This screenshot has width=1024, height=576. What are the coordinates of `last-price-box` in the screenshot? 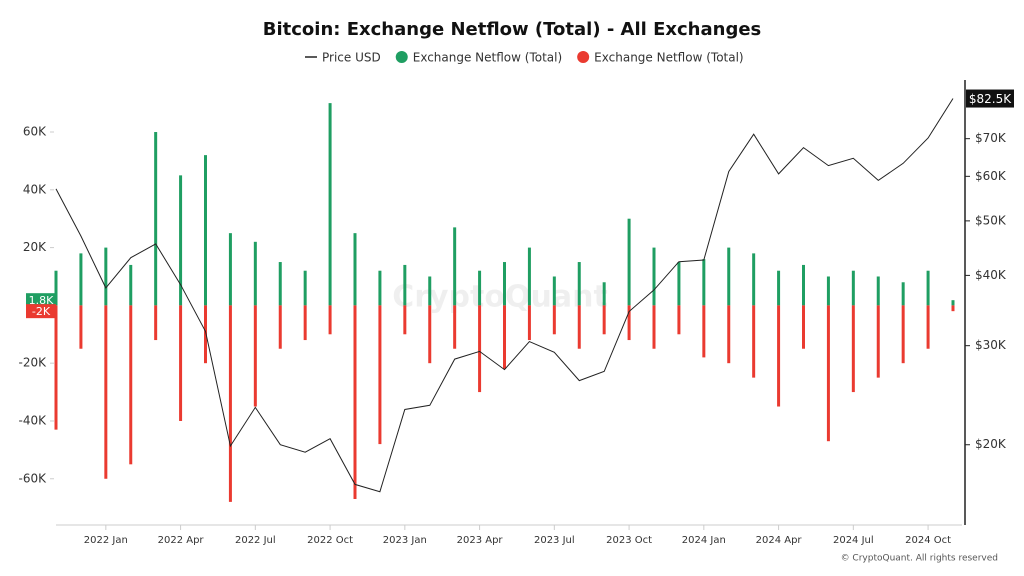 It's located at (990, 98).